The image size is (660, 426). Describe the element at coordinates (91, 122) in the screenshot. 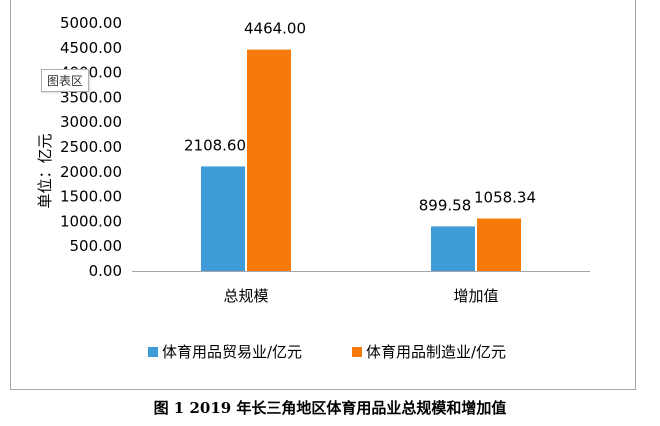

I see `y-tick-label: 3000.00` at that location.